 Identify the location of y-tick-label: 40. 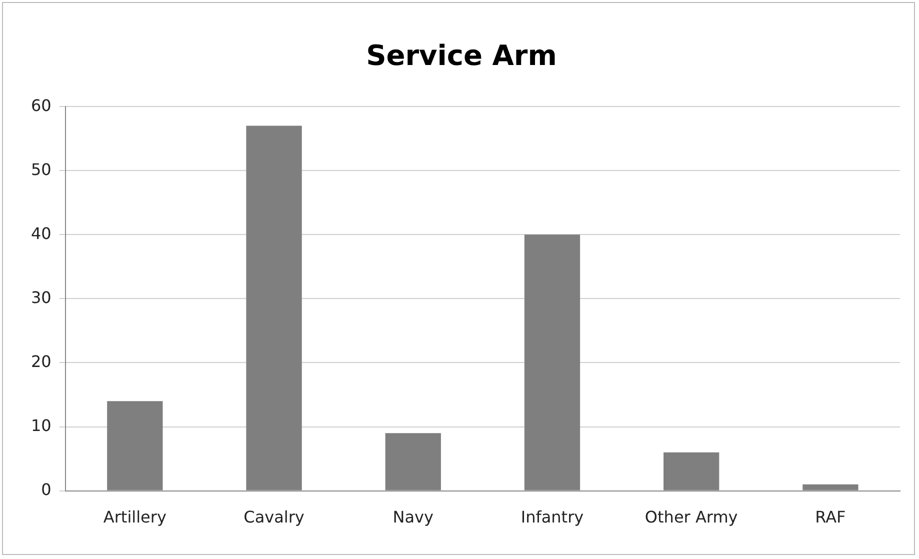
(41, 233).